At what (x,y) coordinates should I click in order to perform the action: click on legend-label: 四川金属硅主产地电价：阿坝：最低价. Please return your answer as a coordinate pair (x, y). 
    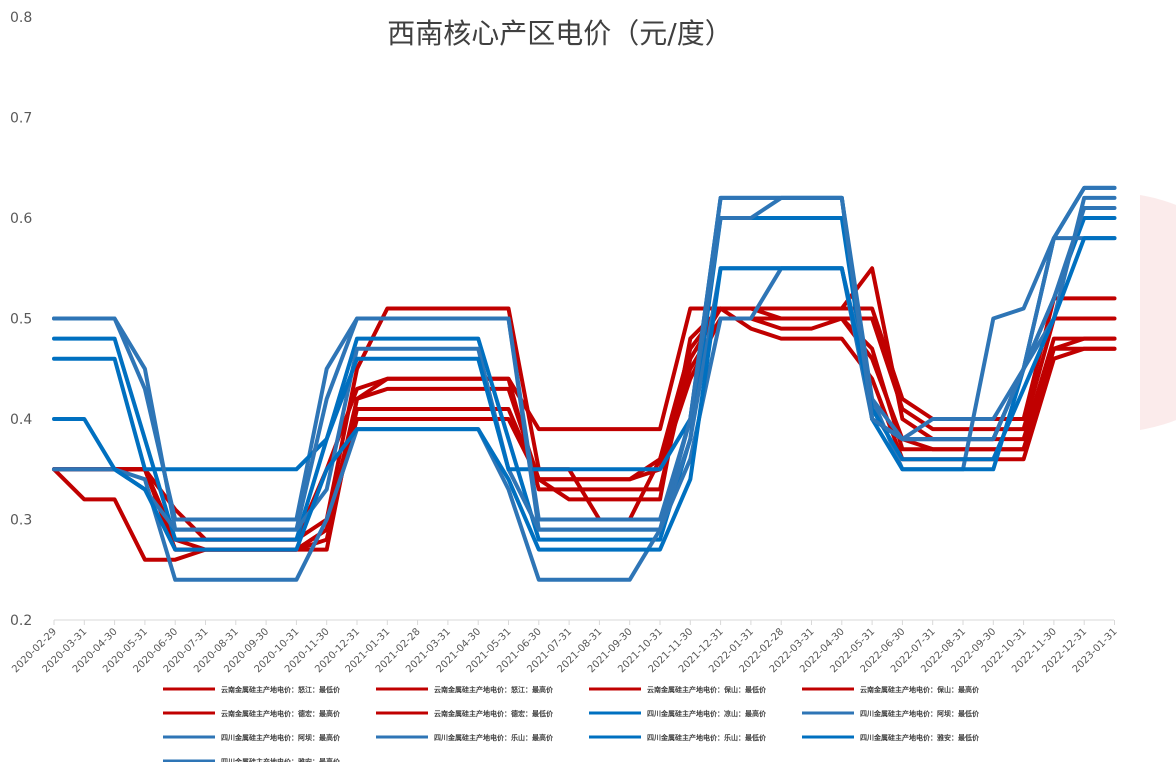
    Looking at the image, I should click on (920, 713).